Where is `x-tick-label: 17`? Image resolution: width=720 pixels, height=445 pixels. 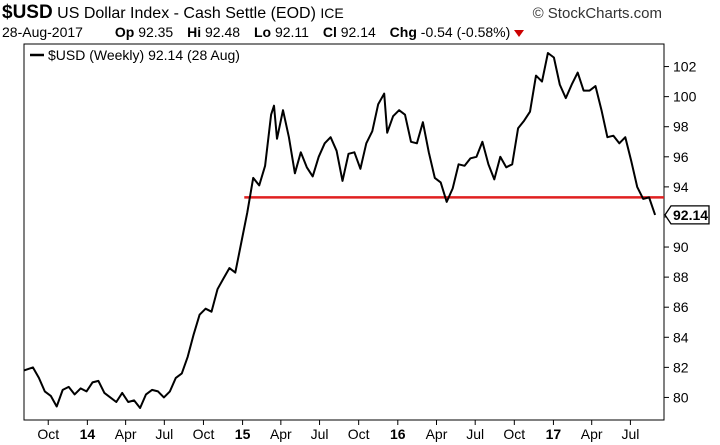
x-tick-label: 17 is located at coordinates (554, 434).